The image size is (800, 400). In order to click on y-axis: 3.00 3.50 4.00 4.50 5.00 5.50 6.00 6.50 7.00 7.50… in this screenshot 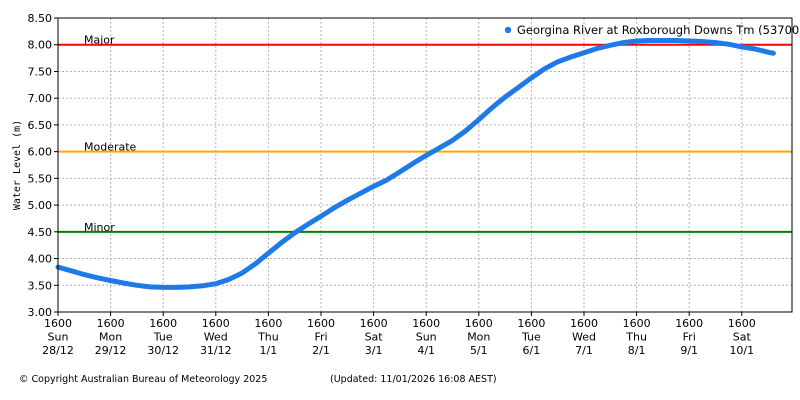, I will do `click(43, 165)`.